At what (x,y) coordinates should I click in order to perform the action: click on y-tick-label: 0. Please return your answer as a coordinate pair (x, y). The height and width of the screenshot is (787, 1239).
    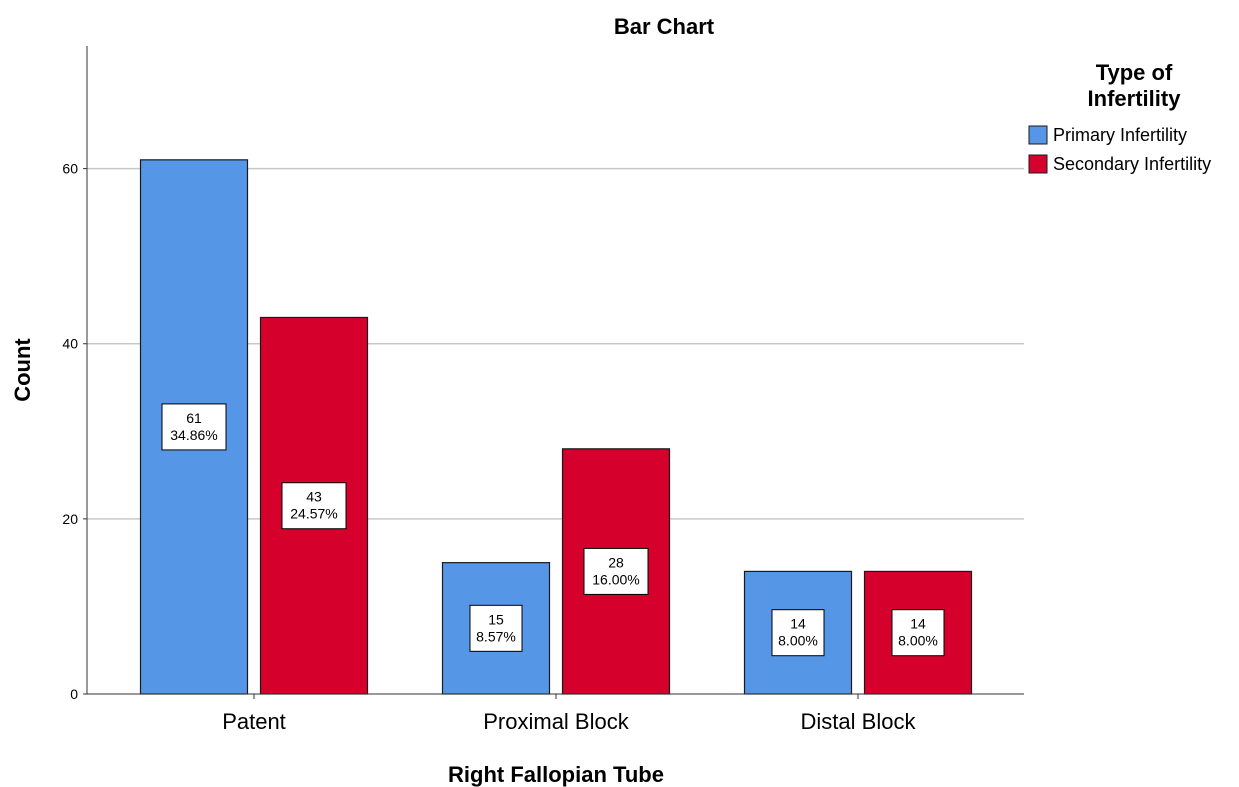
    Looking at the image, I should click on (74, 694).